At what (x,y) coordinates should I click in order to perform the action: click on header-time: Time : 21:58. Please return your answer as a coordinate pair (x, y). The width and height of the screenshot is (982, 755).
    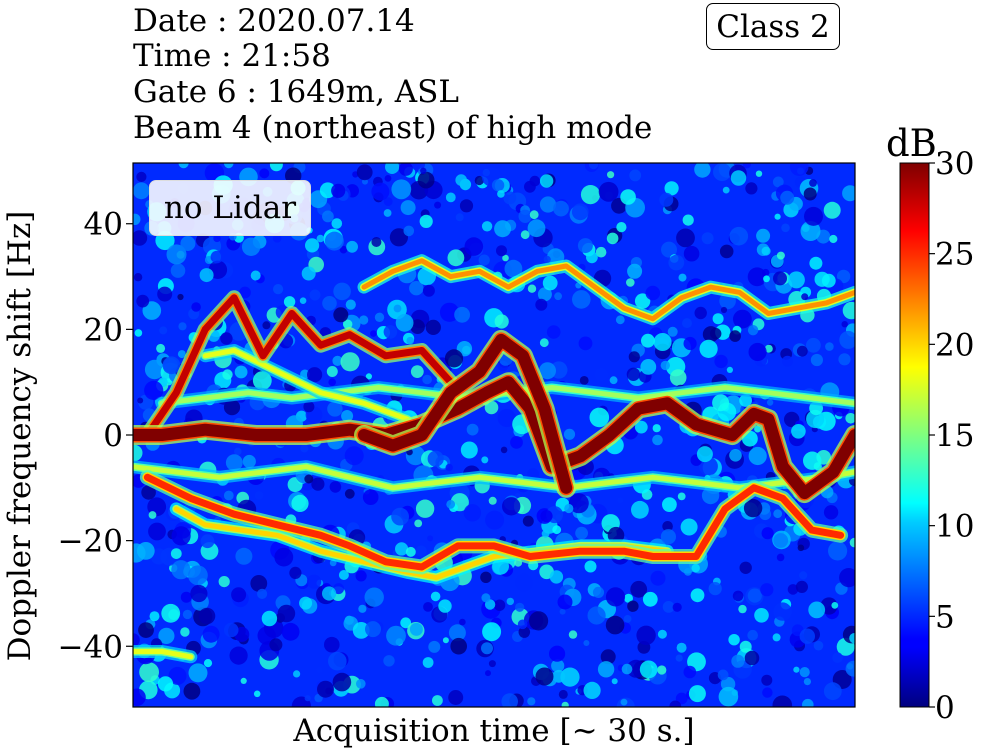
    Looking at the image, I should click on (232, 56).